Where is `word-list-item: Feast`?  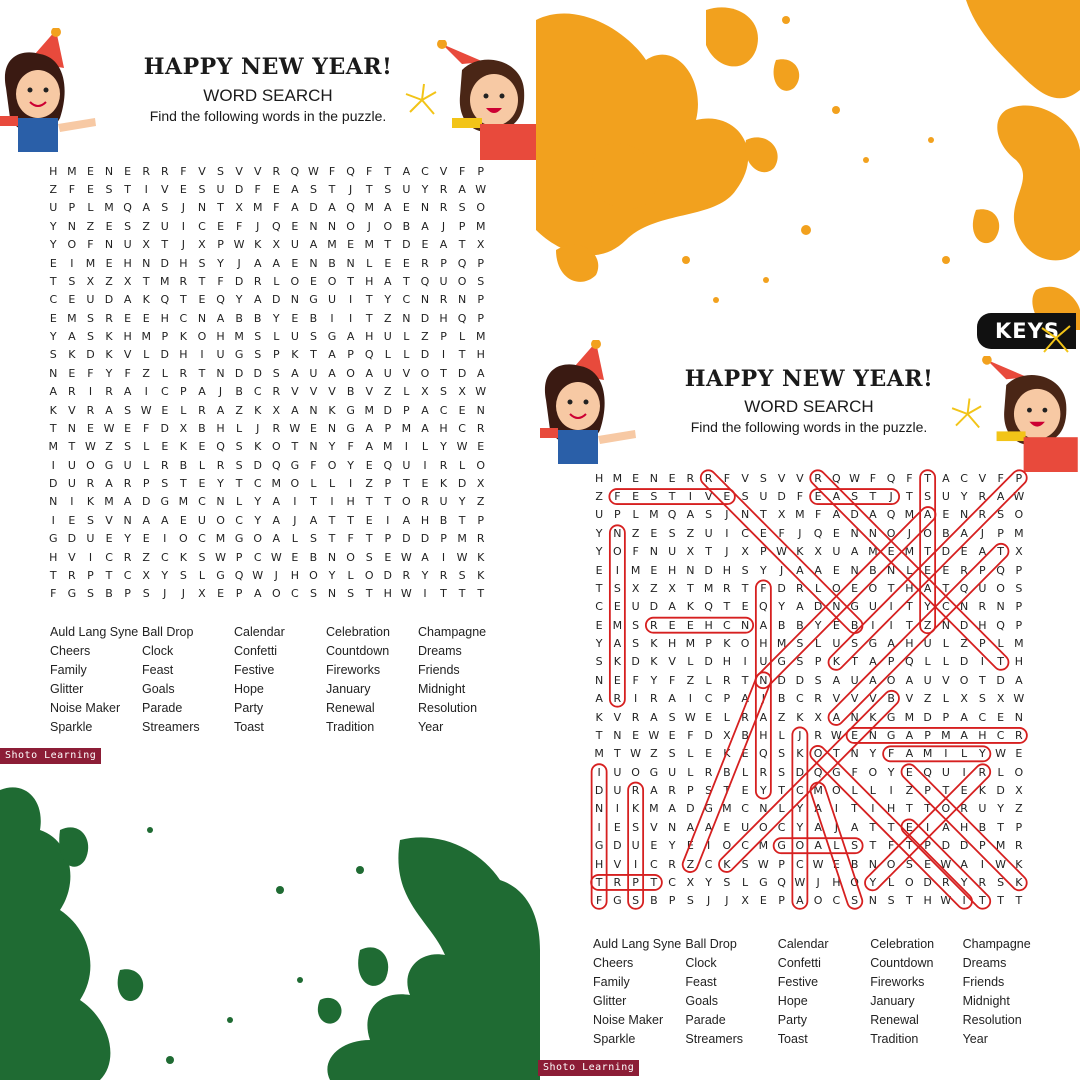 word-list-item: Feast is located at coordinates (158, 670).